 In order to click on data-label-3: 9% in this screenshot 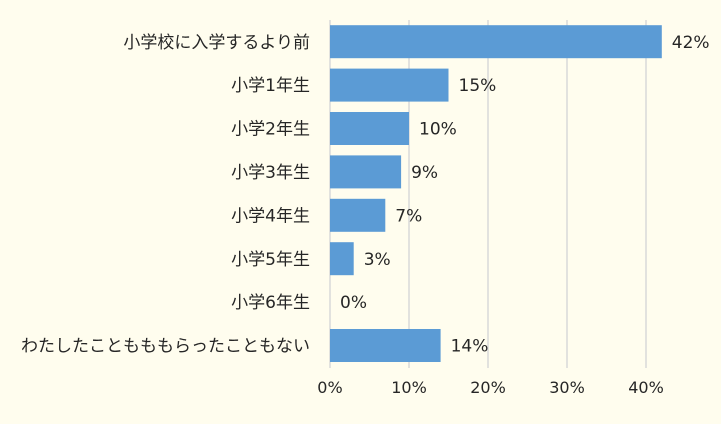, I will do `click(424, 173)`.